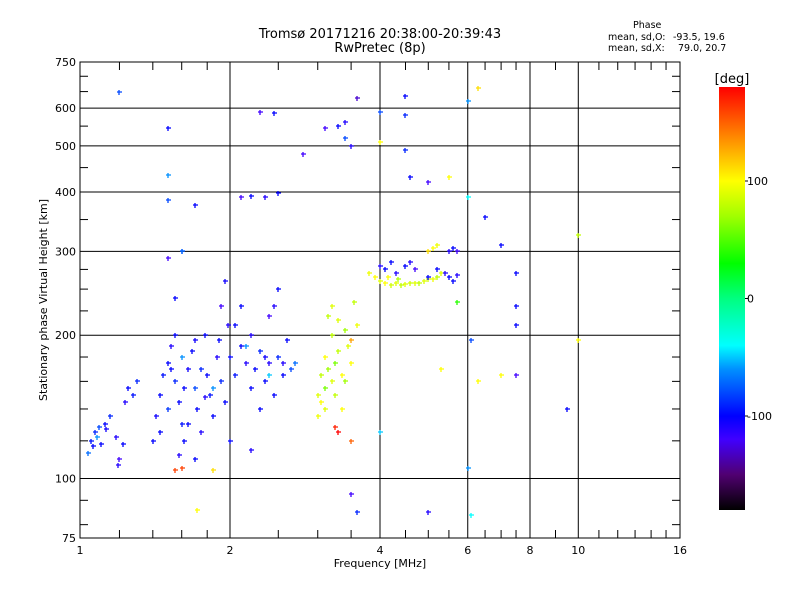  I want to click on x-axis-label: Frequency [MHz], so click(380, 563).